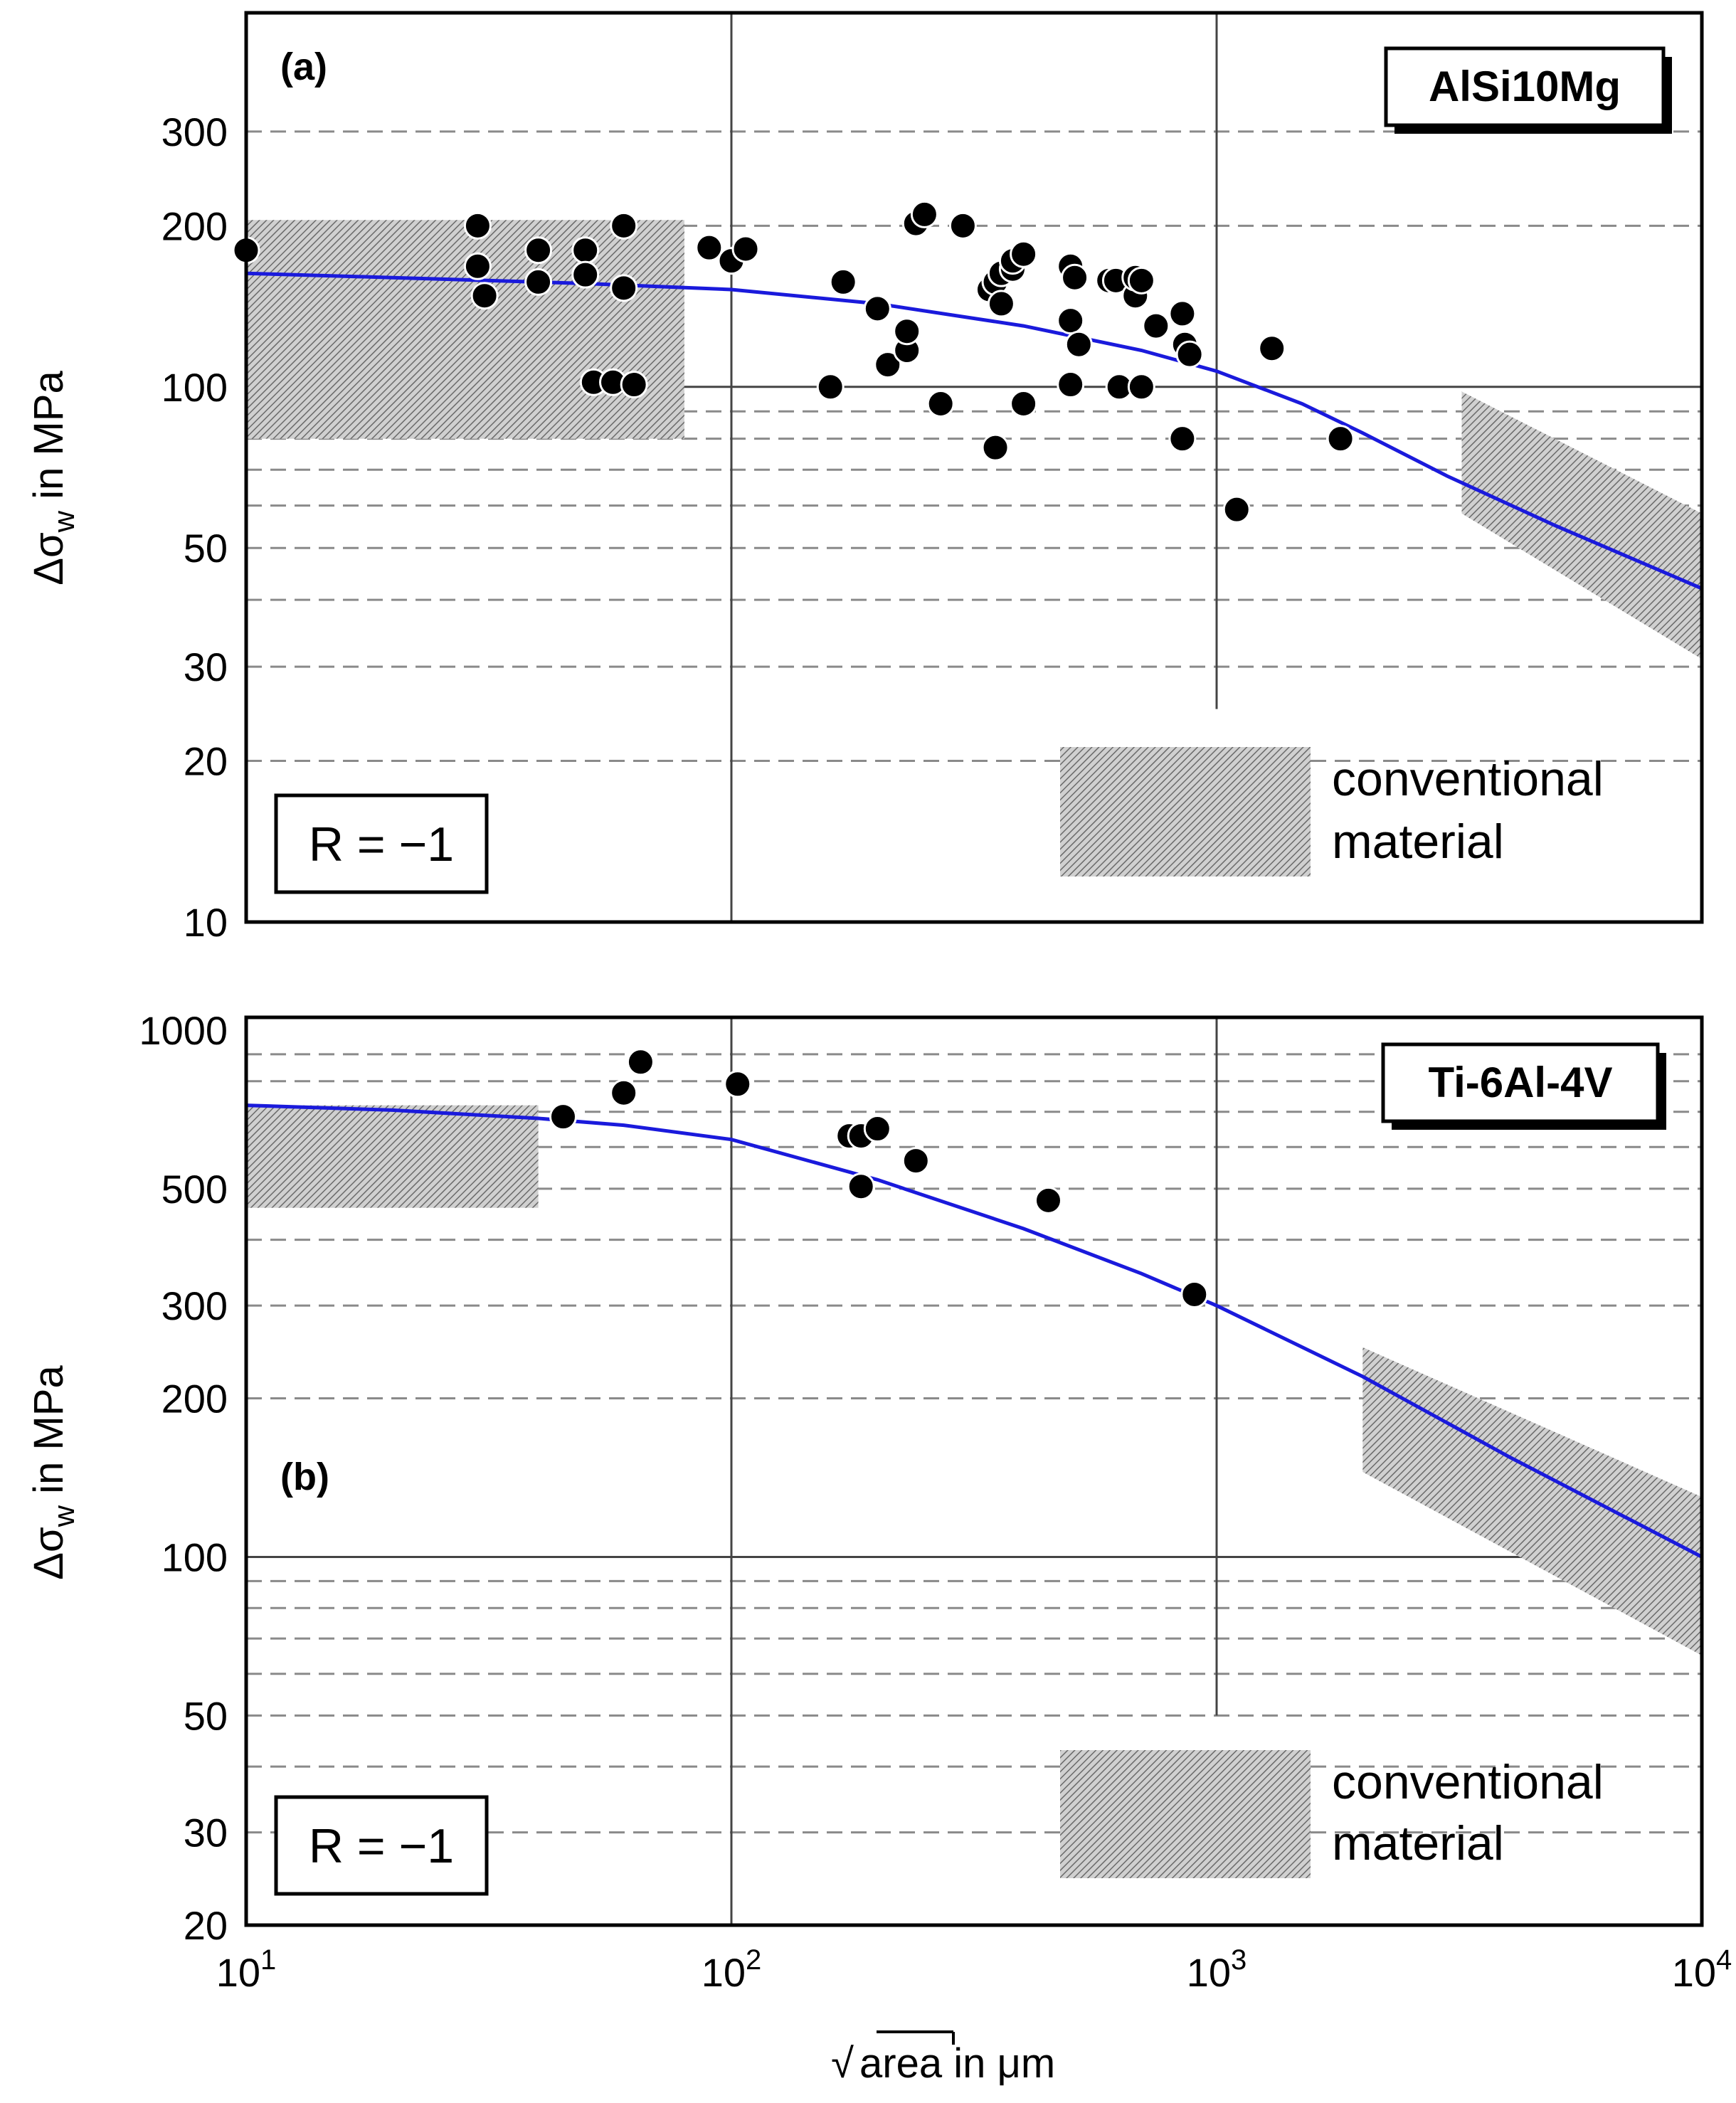 This screenshot has width=1736, height=2103. What do you see at coordinates (794, 362) in the screenshot?
I see `panel-a-points` at bounding box center [794, 362].